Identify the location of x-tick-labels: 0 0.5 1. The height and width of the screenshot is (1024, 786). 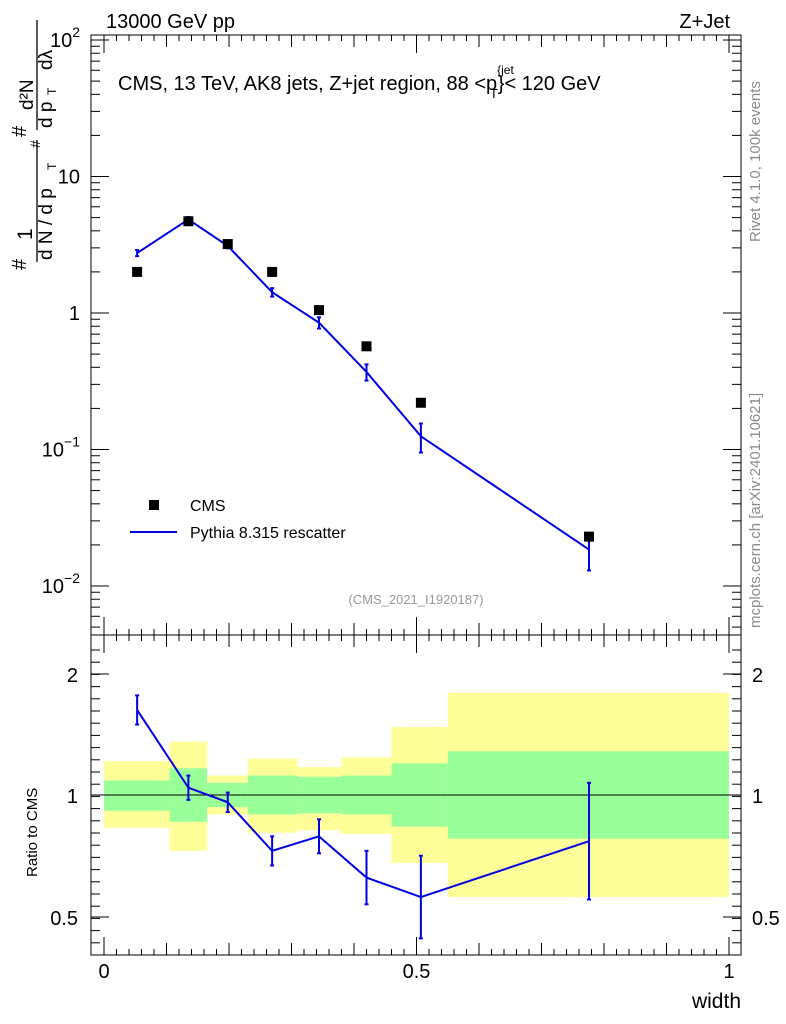
(416, 972).